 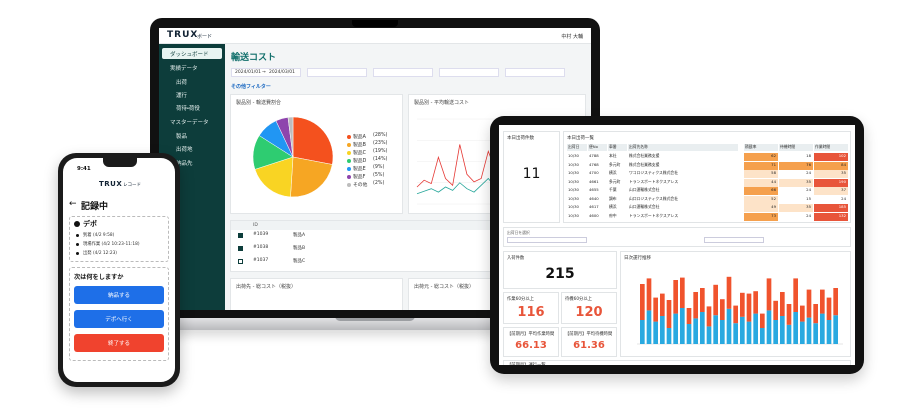 I want to click on table-cell: 山口運輸株式会社, so click(x=683, y=208).